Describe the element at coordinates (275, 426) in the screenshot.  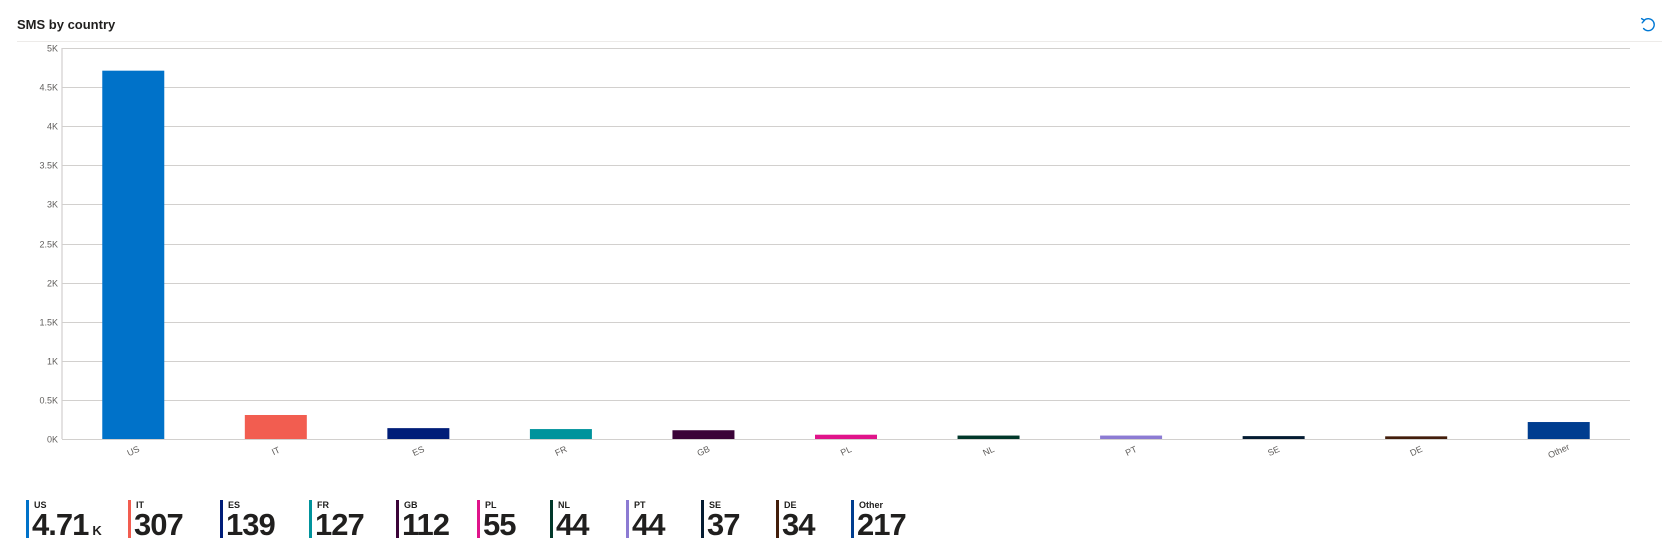
I see `bar-it` at that location.